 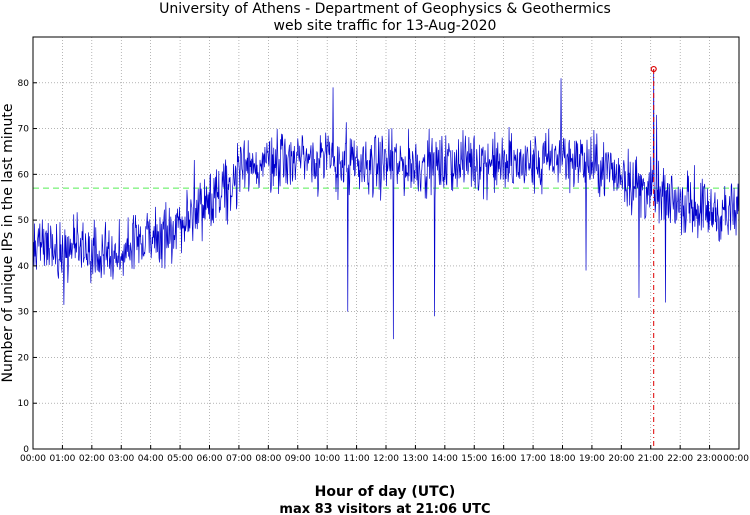 What do you see at coordinates (151, 459) in the screenshot?
I see `x-tick-label: 04:00` at bounding box center [151, 459].